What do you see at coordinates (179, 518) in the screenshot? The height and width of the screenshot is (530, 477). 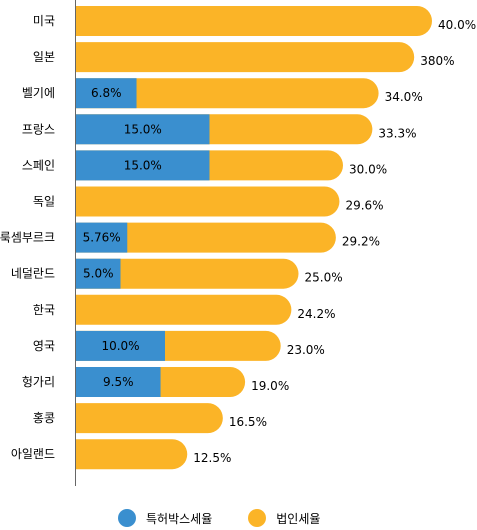 I see `legend-label-patent-box: 특허박스세율` at bounding box center [179, 518].